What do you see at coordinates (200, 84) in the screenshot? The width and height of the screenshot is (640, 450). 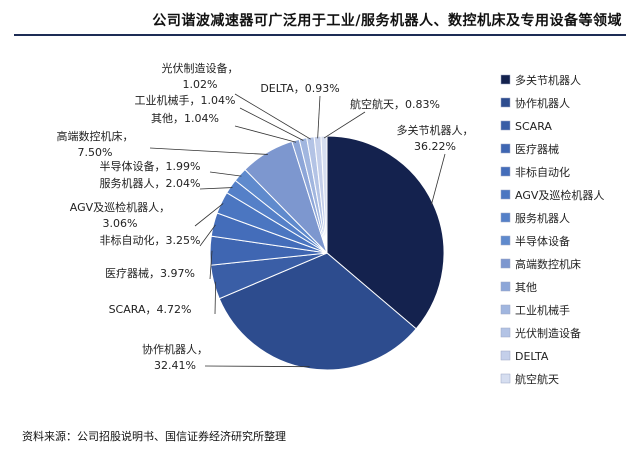 I see `data-label-value: 1.02%` at bounding box center [200, 84].